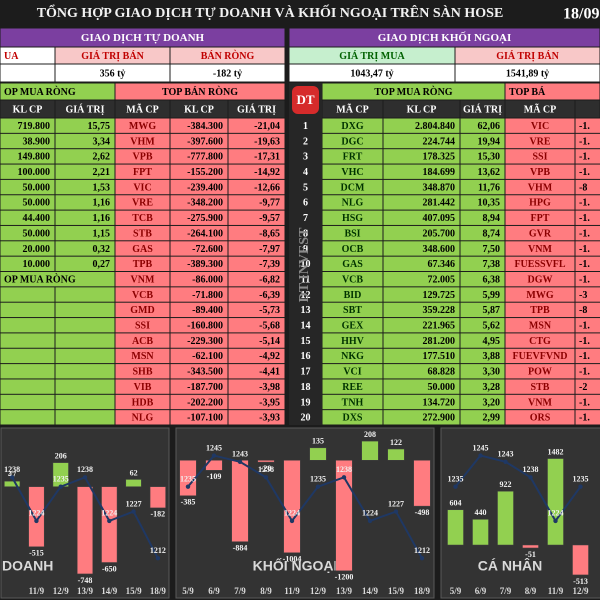  Describe the element at coordinates (540, 172) in the screenshot. I see `right-sell-code: VPB` at that location.